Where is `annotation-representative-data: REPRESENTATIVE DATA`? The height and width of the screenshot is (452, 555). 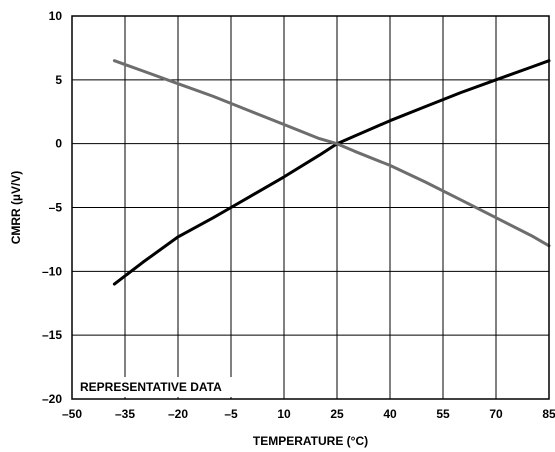 annotation-representative-data: REPRESENTATIVE DATA is located at coordinates (151, 387).